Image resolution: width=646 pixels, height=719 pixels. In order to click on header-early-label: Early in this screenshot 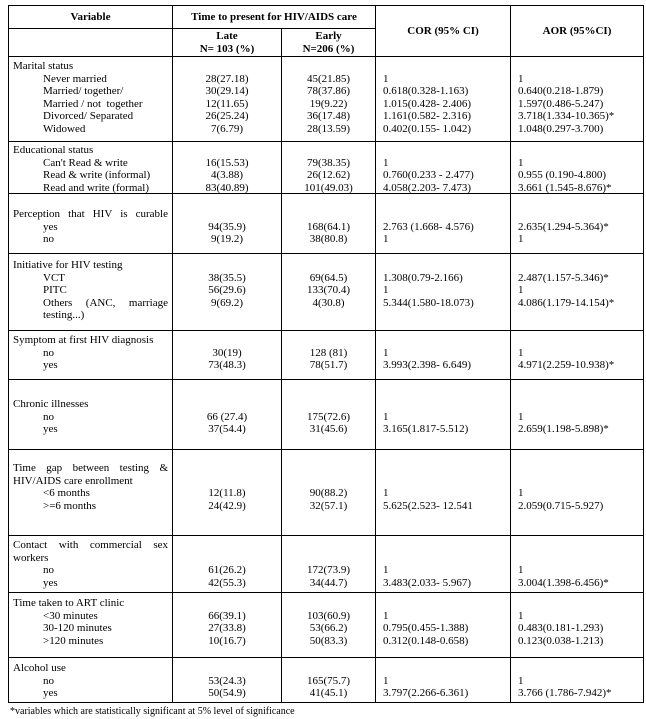, I will do `click(328, 36)`.